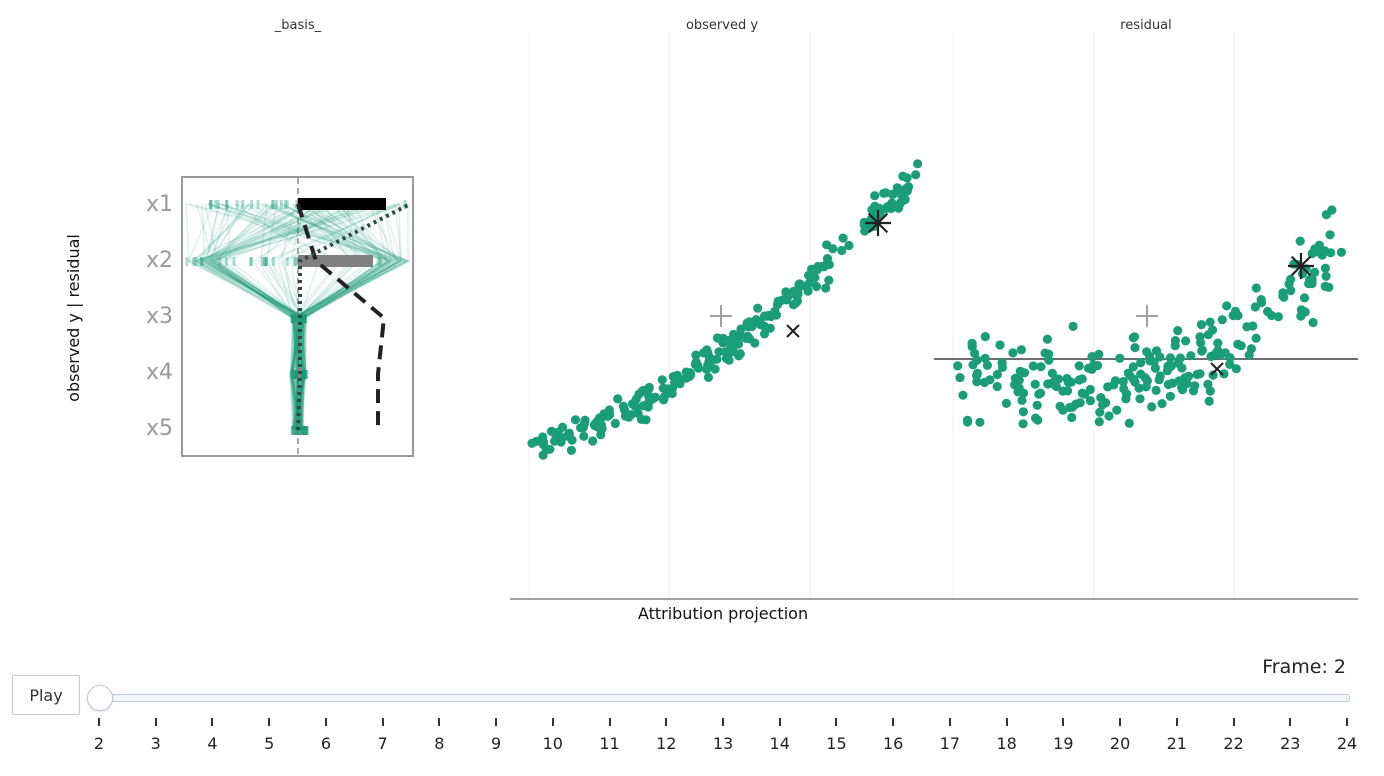 This screenshot has width=1384, height=776. What do you see at coordinates (1233, 743) in the screenshot?
I see `slider-tick-label: 22` at bounding box center [1233, 743].